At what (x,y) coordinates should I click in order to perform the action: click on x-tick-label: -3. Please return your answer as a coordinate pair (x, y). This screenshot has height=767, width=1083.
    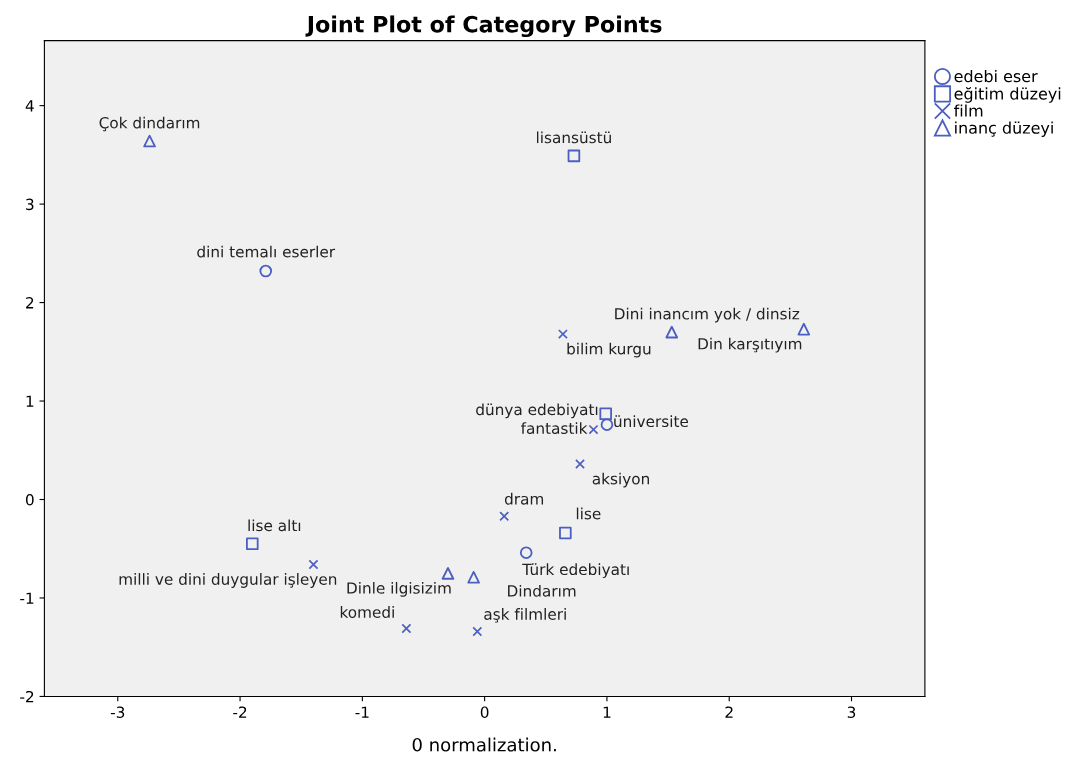
    Looking at the image, I should click on (117, 712).